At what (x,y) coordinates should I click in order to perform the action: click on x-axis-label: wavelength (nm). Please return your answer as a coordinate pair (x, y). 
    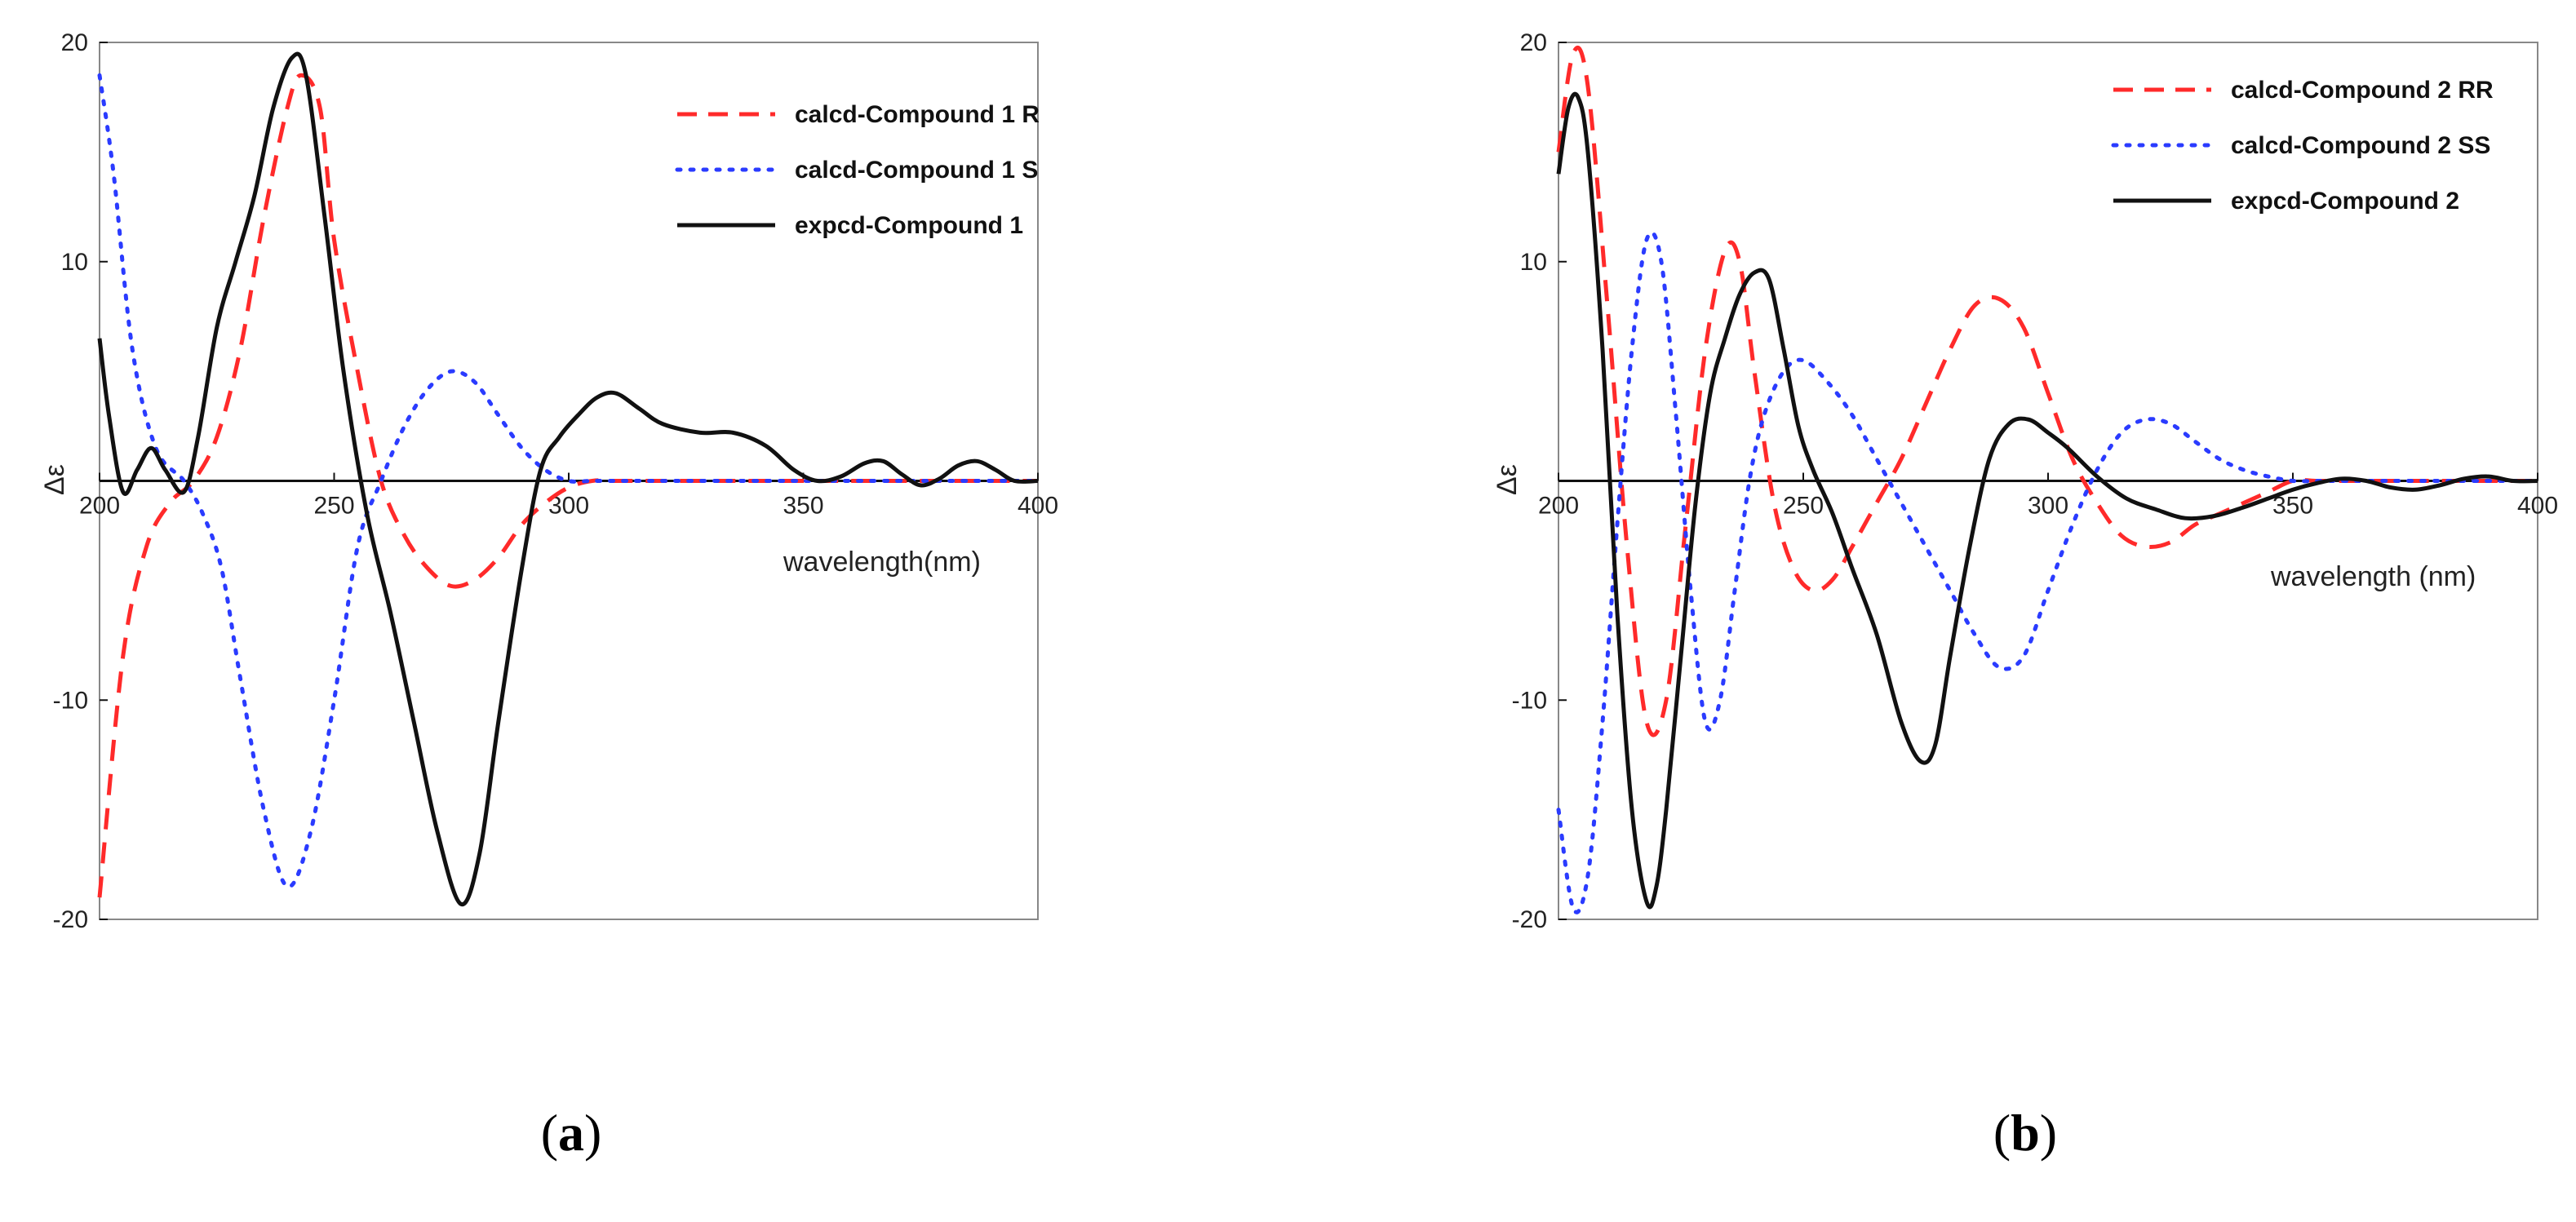
    Looking at the image, I should click on (2373, 576).